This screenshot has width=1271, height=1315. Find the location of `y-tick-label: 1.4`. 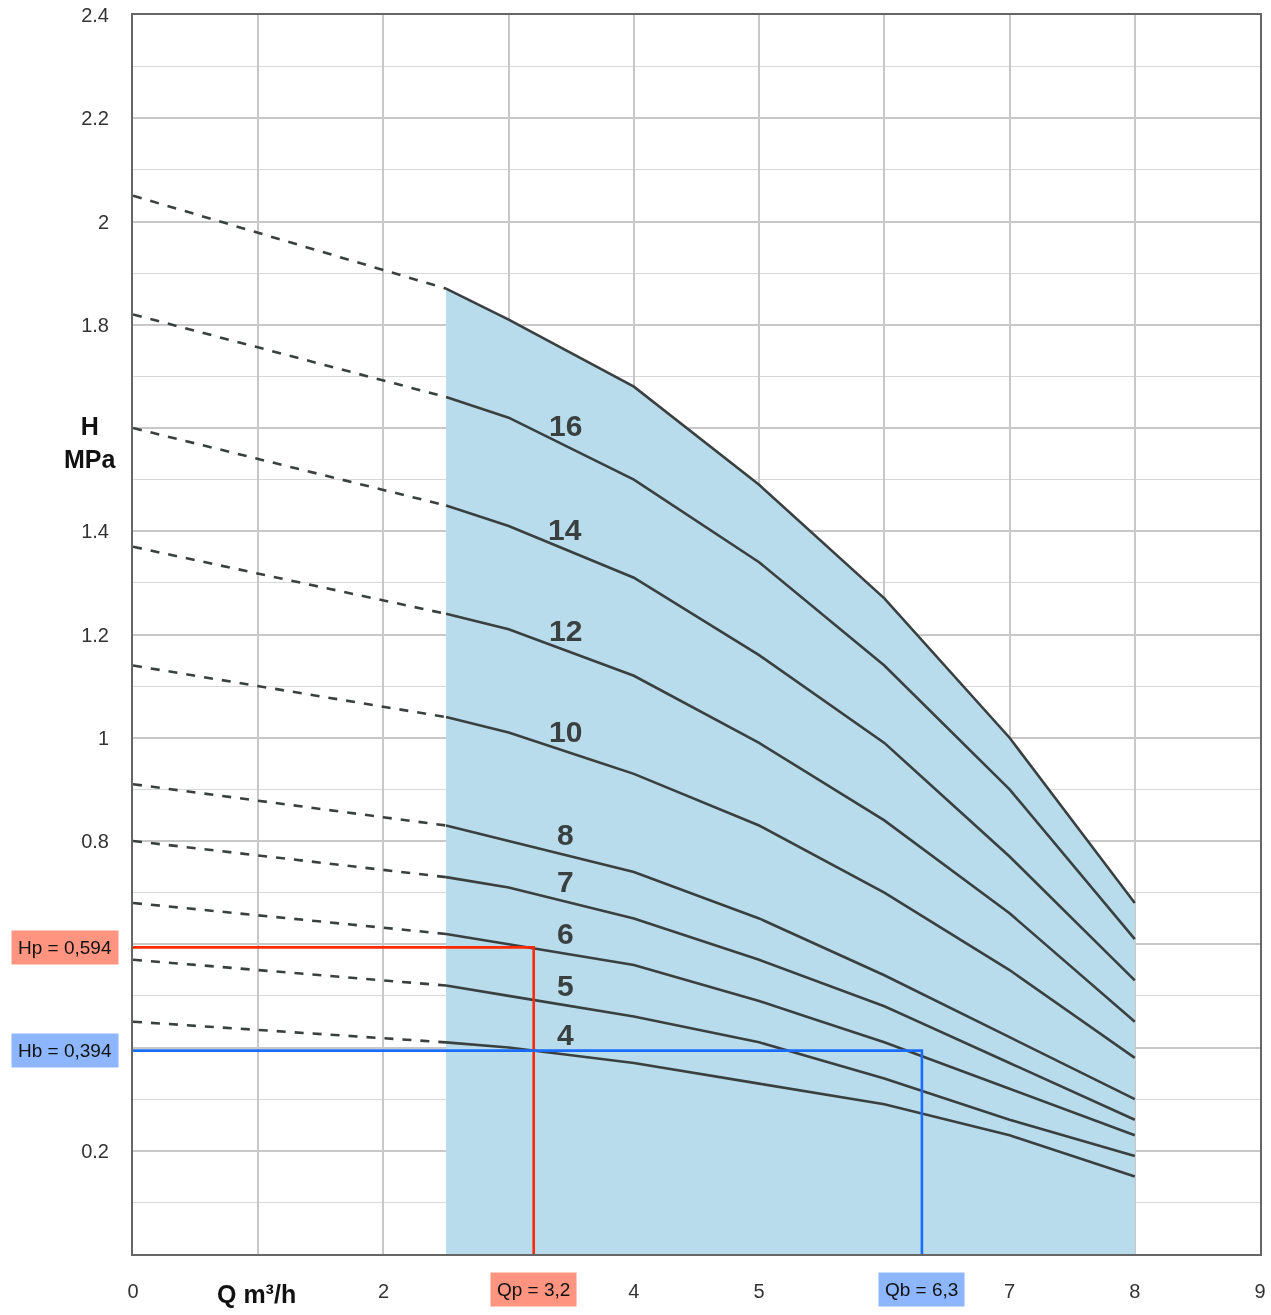

y-tick-label: 1.4 is located at coordinates (95, 531).